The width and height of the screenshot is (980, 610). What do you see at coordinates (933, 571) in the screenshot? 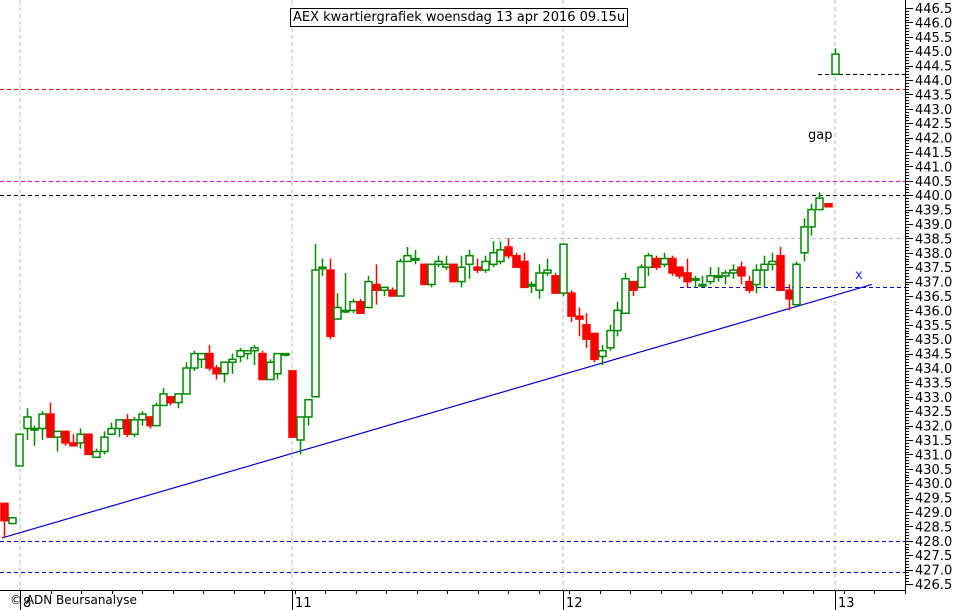
I see `svg-text: 427.0` at bounding box center [933, 571].